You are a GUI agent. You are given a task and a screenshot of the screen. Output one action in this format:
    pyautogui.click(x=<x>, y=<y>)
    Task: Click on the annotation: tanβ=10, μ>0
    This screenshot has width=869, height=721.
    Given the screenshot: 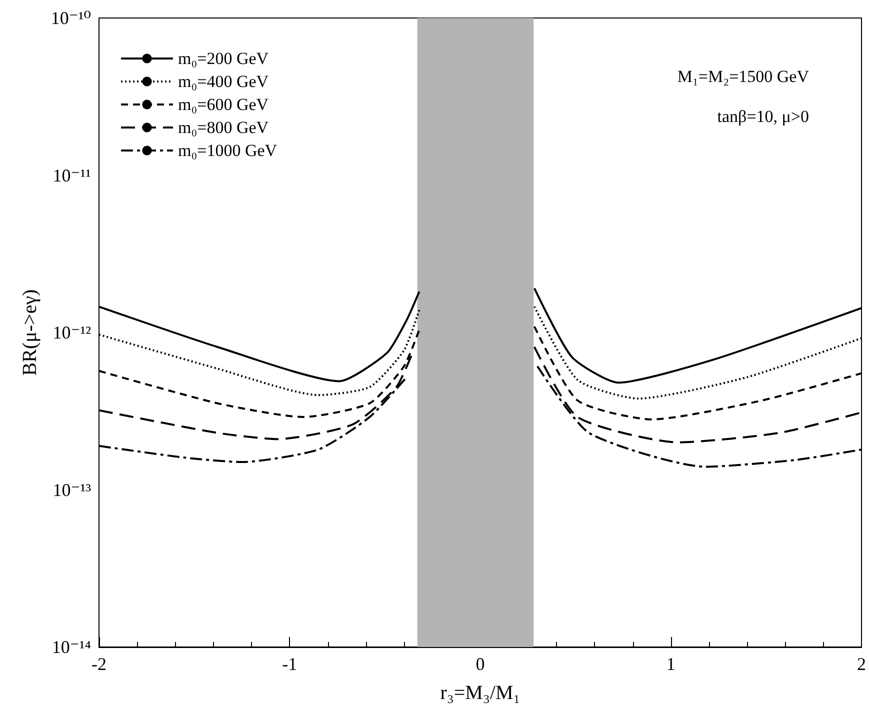 What is the action you would take?
    pyautogui.click(x=763, y=116)
    